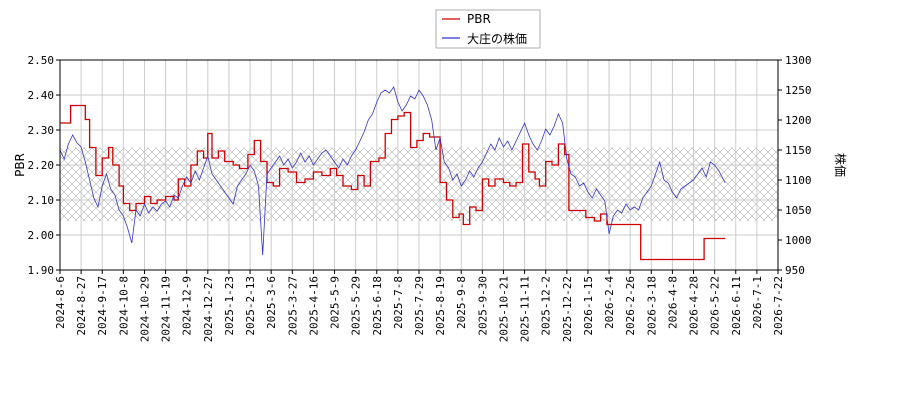 Image resolution: width=900 pixels, height=400 pixels. I want to click on x-tick-label: 2025-2-13, so click(250, 306).